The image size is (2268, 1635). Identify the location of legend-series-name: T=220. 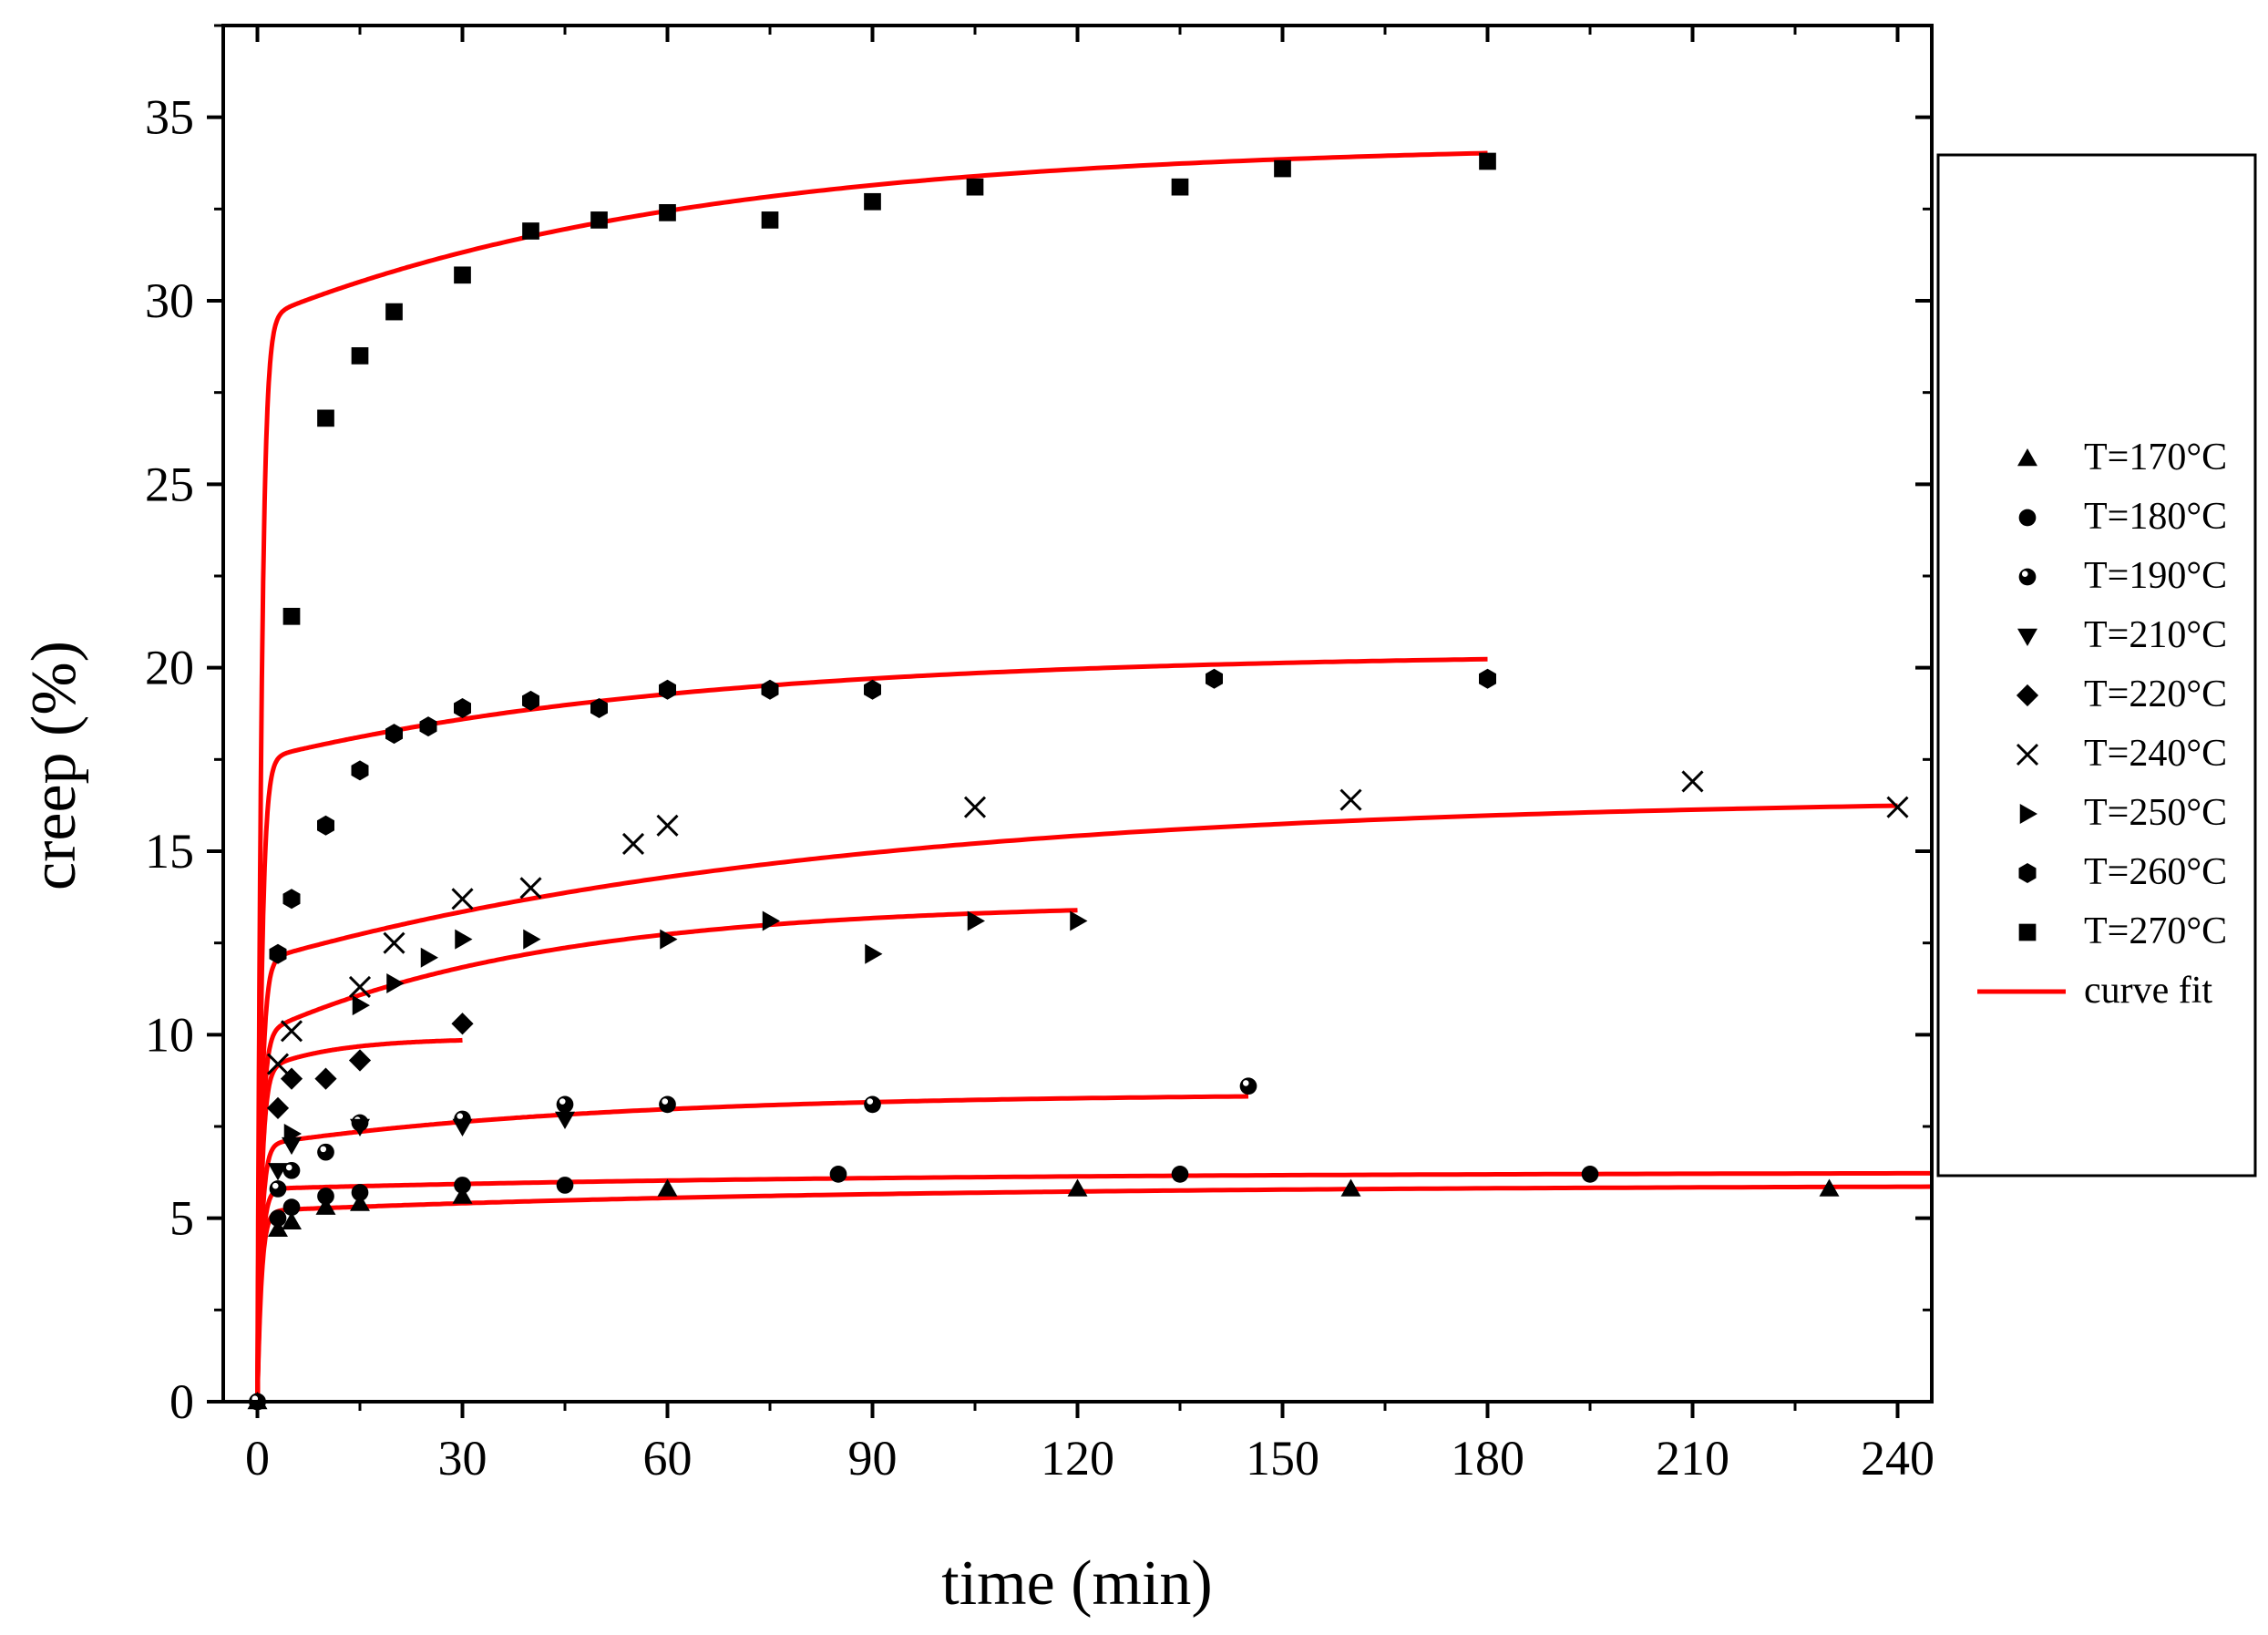
(2135, 694).